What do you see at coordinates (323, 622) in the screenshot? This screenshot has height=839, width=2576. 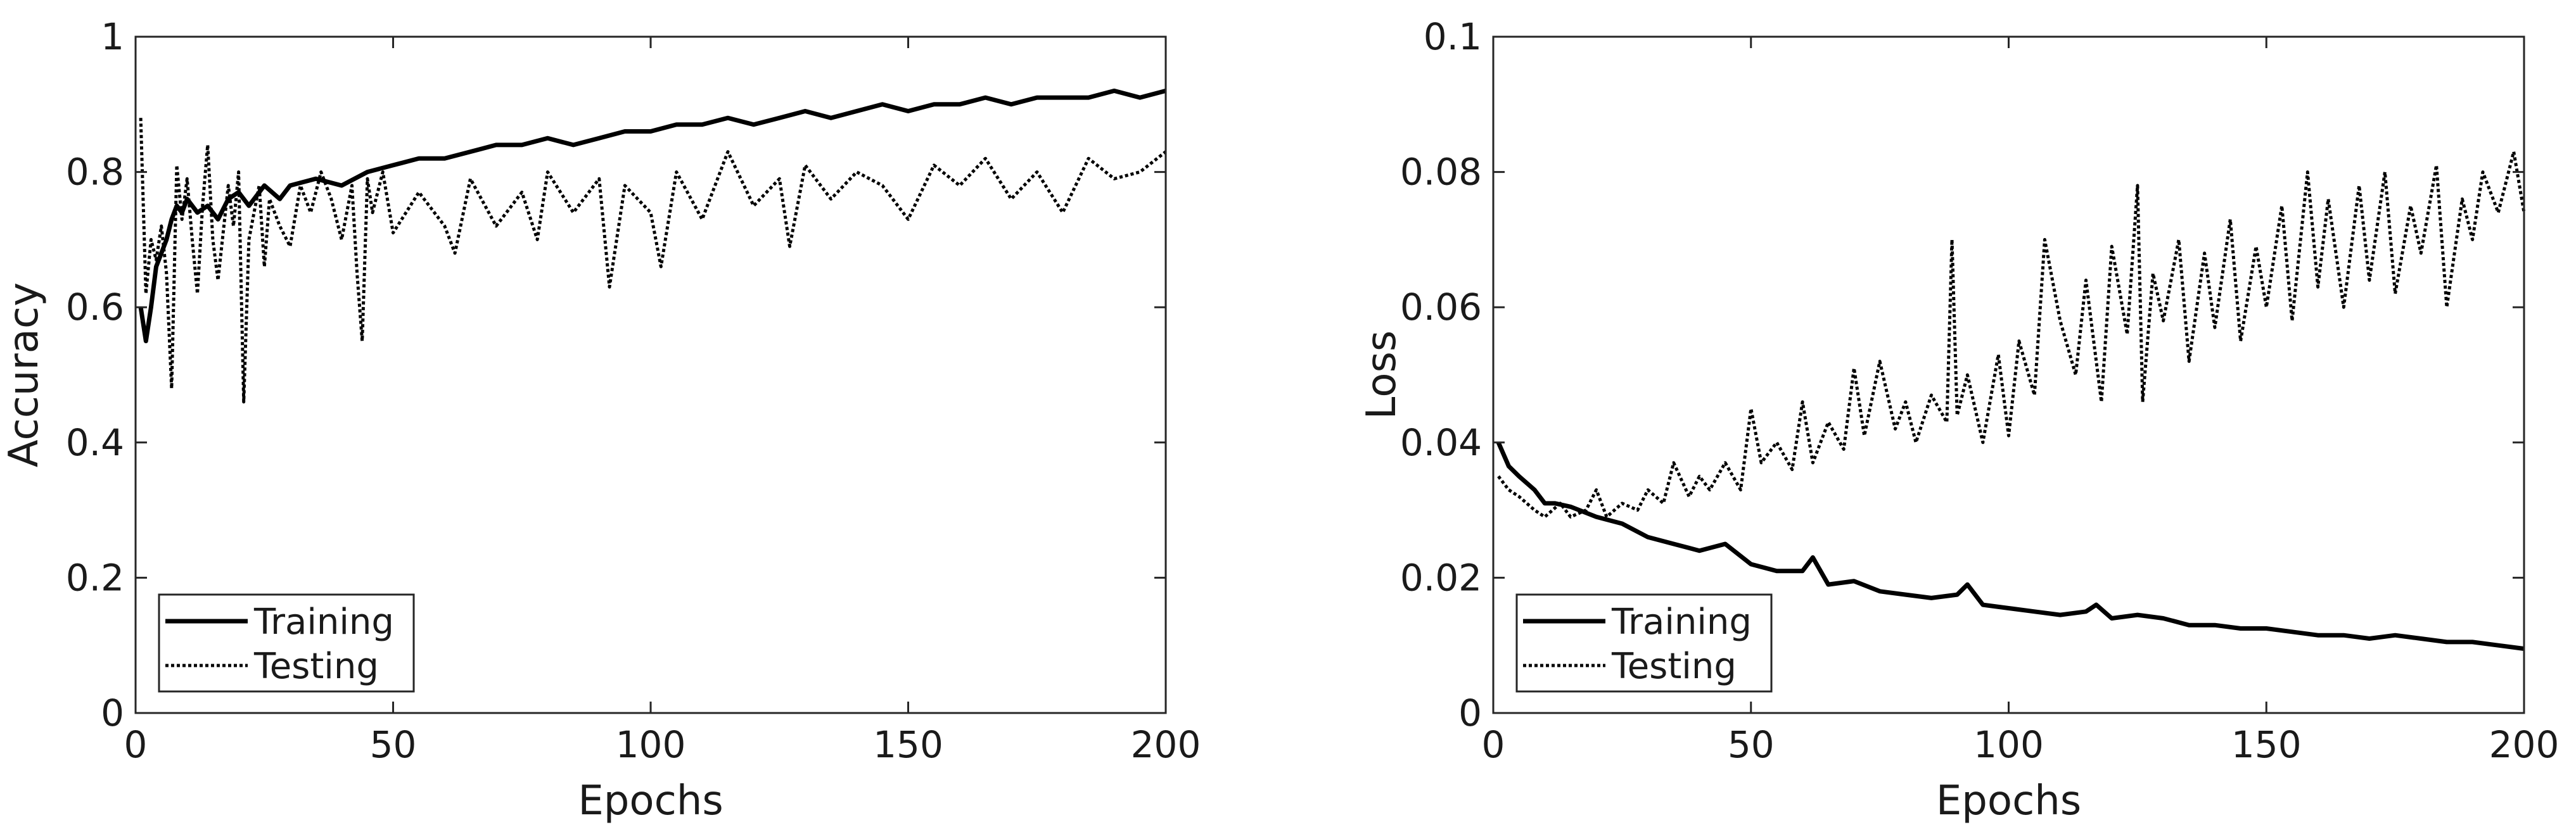 I see `accuracy-legend-training-label: Training` at bounding box center [323, 622].